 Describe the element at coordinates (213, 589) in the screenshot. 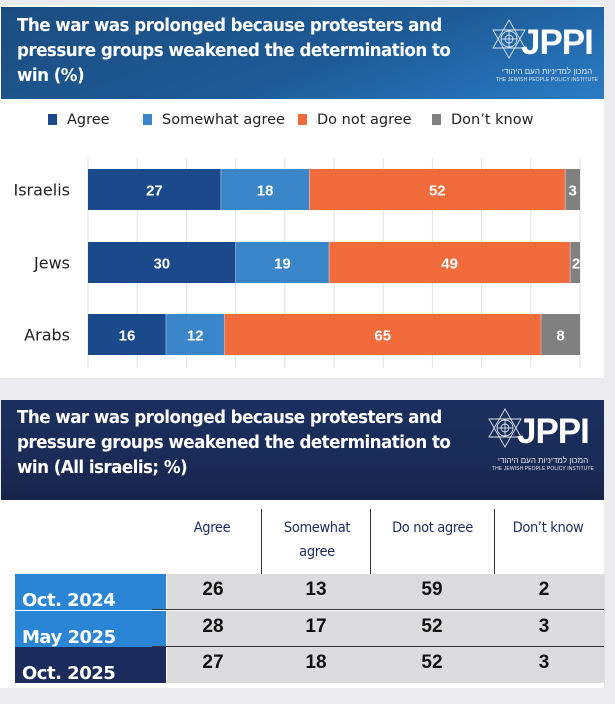

I see `cell-agree: 26` at that location.